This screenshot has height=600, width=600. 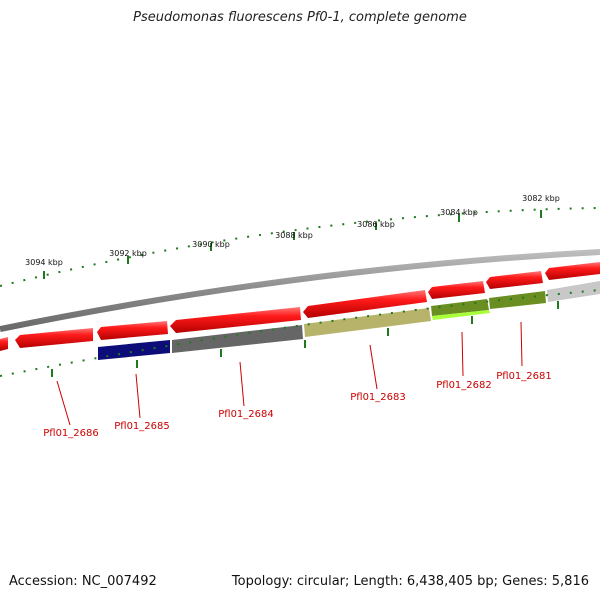 What do you see at coordinates (211, 244) in the screenshot?
I see `scale-tick-label: 3090 kbp` at bounding box center [211, 244].